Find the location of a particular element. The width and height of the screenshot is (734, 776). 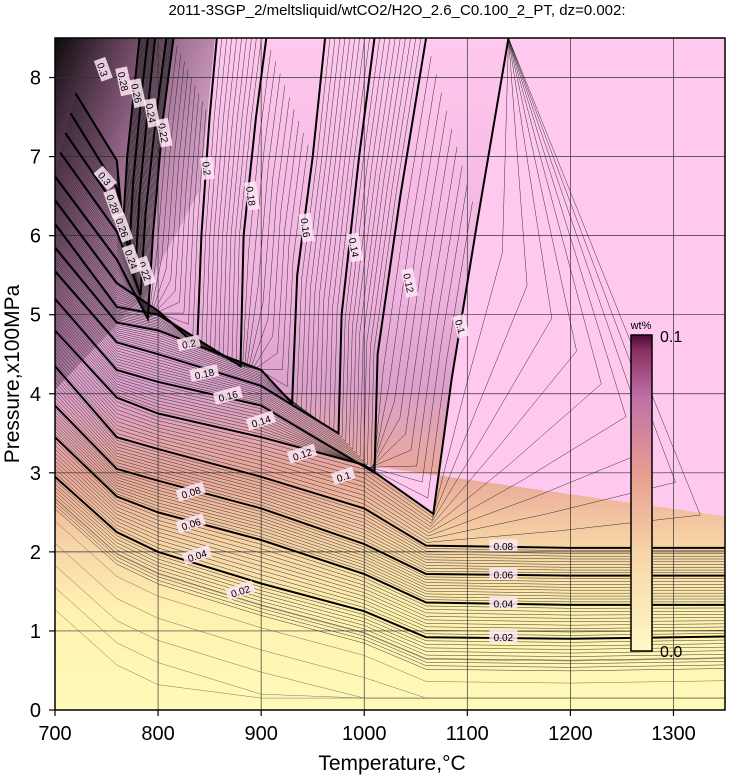

y-tick-label-5: 5 is located at coordinates (35, 316).